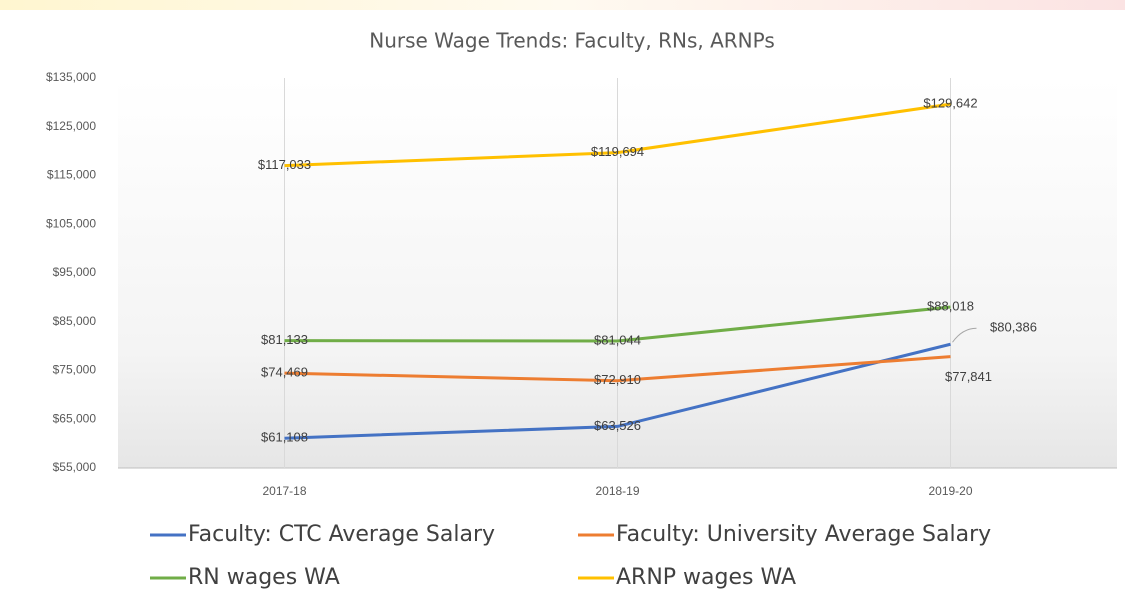  Describe the element at coordinates (75, 321) in the screenshot. I see `y-tick-label: $85,000` at that location.